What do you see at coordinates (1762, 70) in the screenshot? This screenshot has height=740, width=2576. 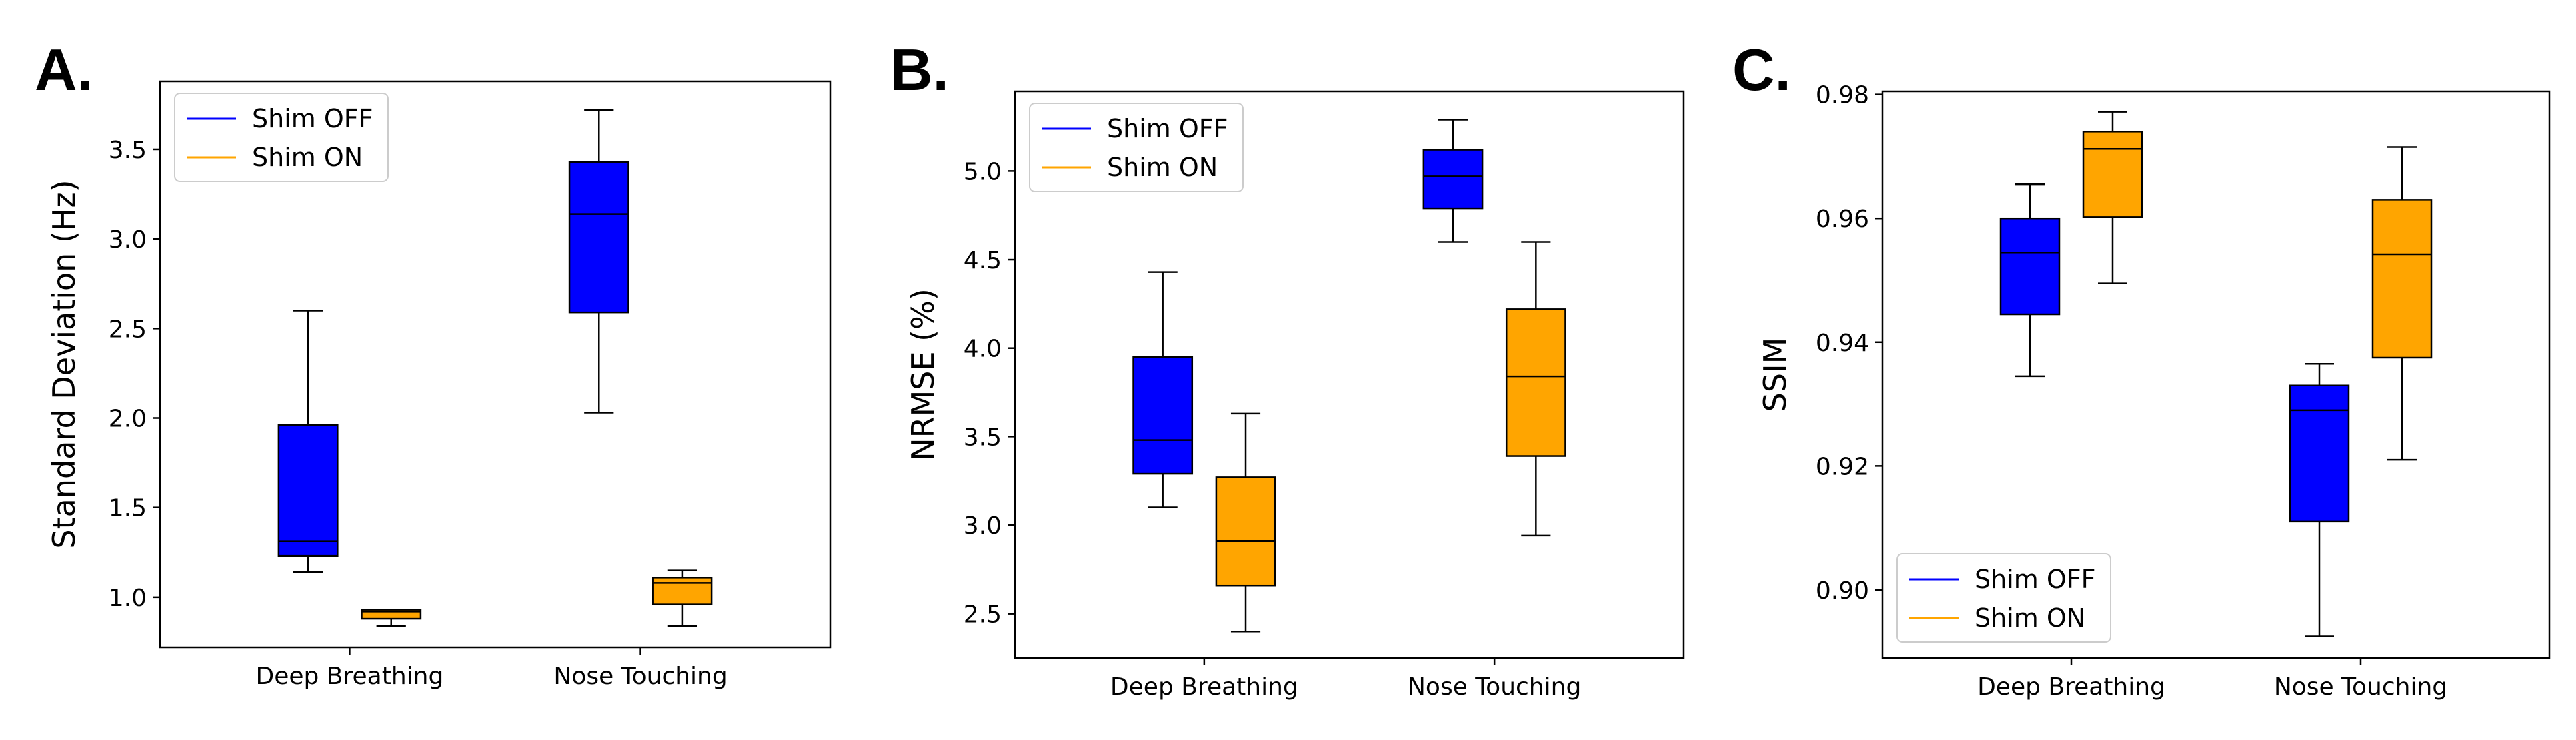 I see `panel-c-letter: C.` at bounding box center [1762, 70].